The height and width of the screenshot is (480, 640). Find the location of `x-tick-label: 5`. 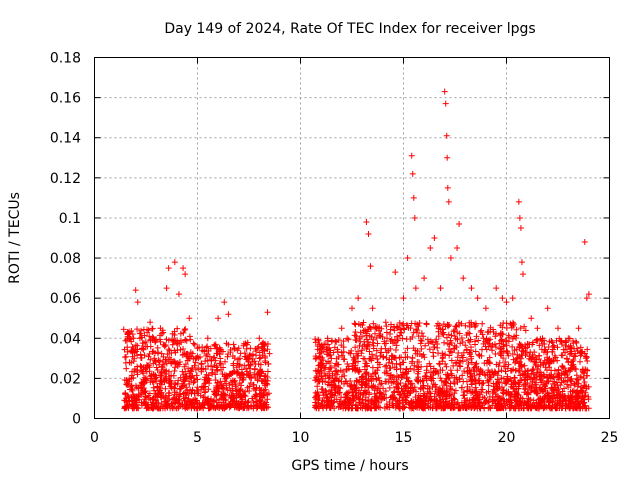

x-tick-label: 5 is located at coordinates (197, 438).